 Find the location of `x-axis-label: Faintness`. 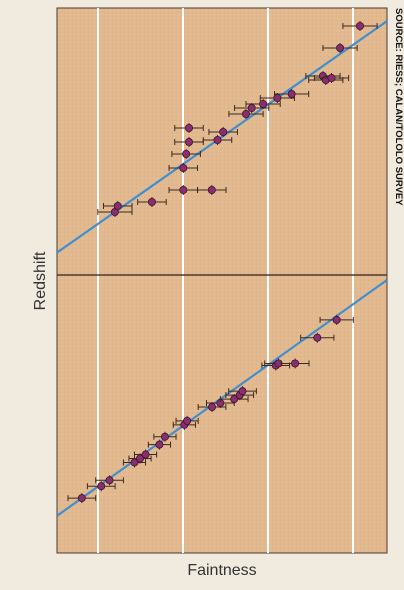

x-axis-label: Faintness is located at coordinates (221, 570).